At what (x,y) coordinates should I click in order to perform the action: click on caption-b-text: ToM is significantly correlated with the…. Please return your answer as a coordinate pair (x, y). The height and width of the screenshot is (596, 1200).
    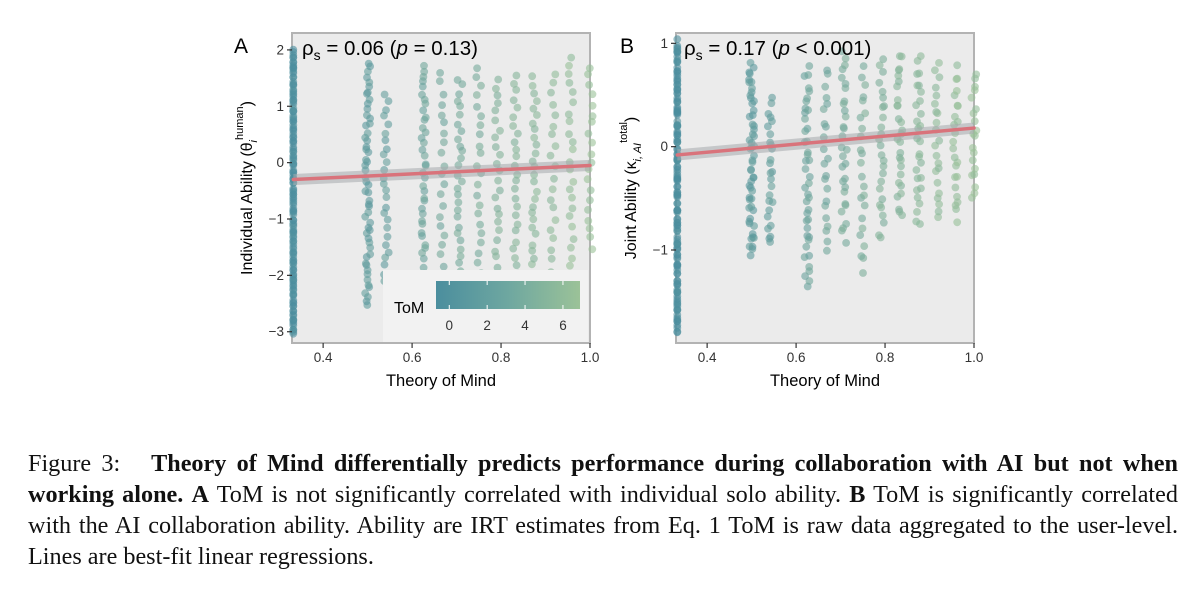
    Looking at the image, I should click on (603, 525).